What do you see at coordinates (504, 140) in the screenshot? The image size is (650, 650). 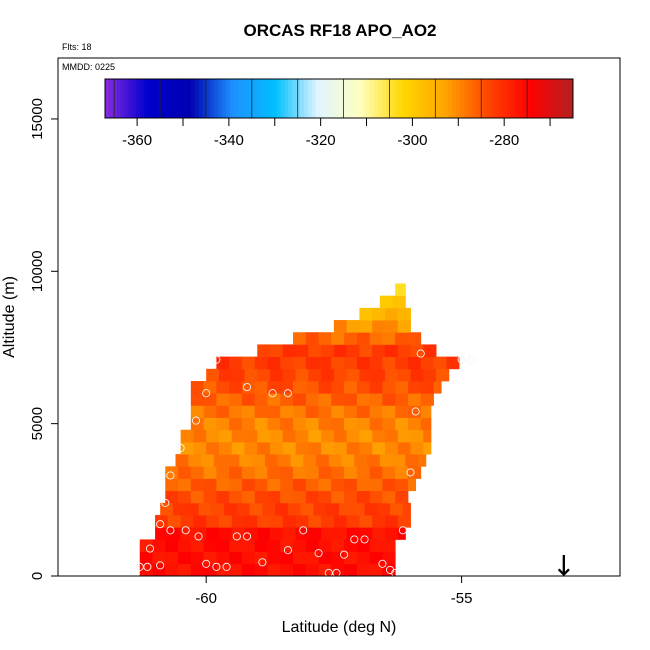 I see `colorbar-tick-label: -280` at bounding box center [504, 140].